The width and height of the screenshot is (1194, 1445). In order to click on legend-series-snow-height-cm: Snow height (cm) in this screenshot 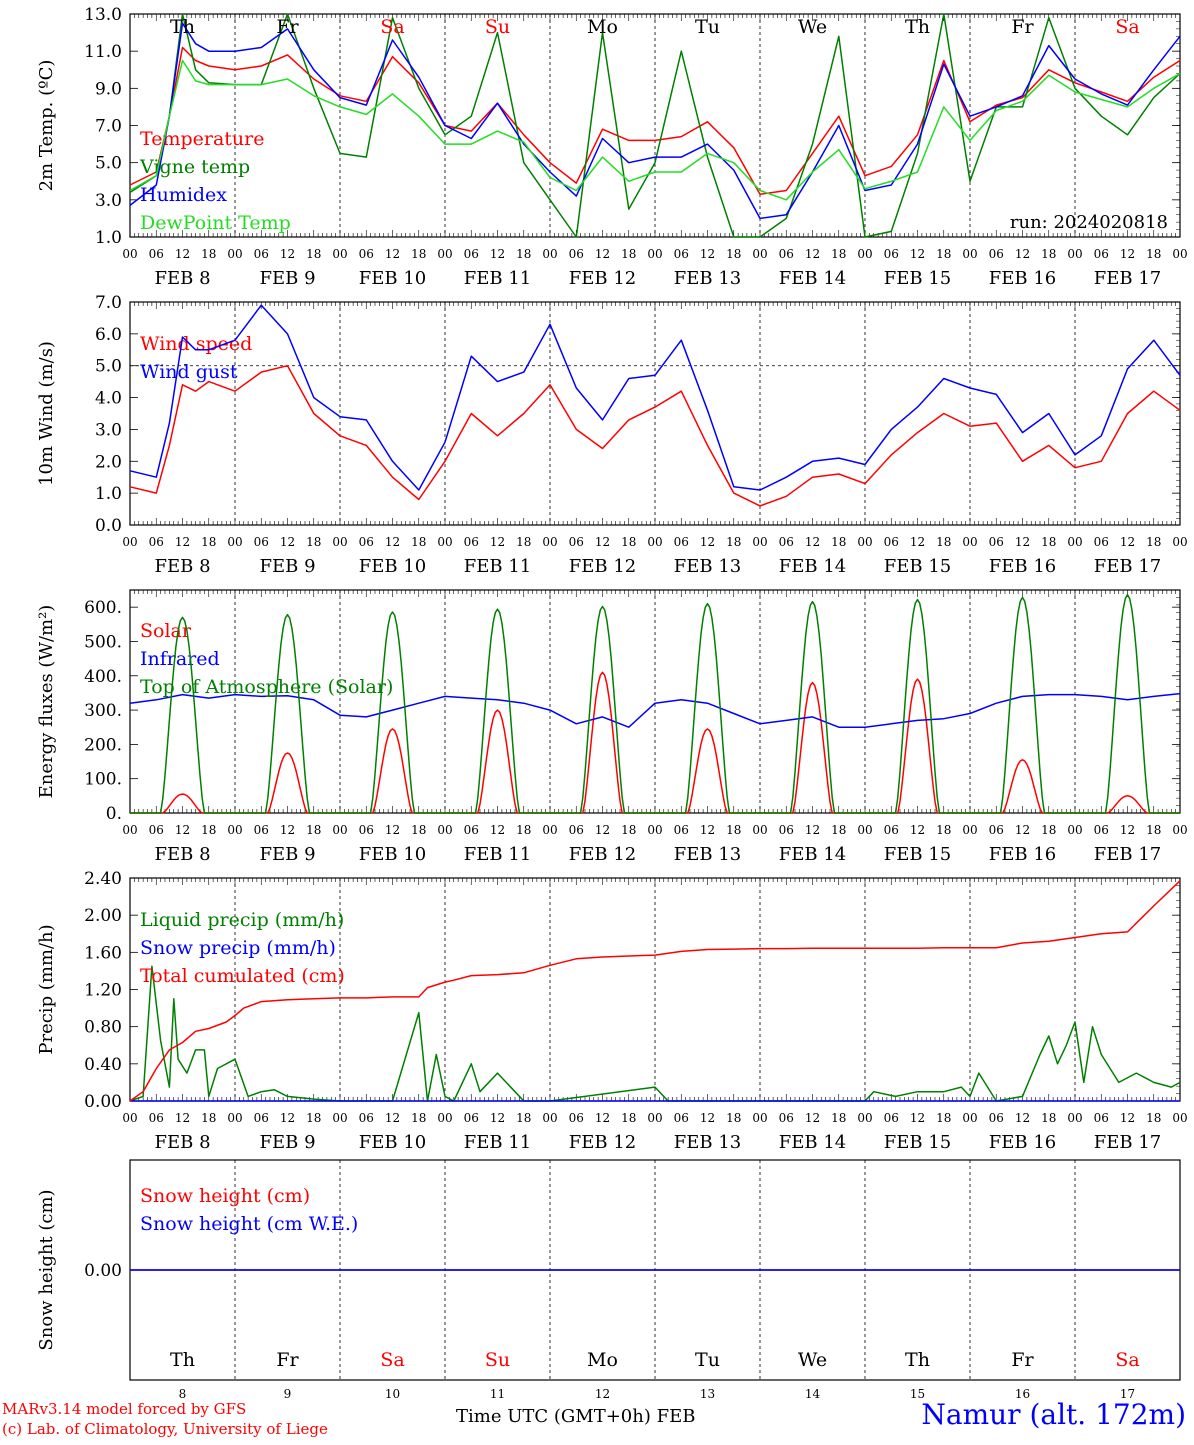, I will do `click(225, 1196)`.